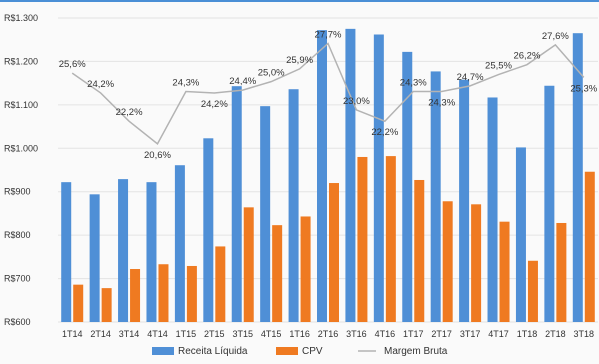 The height and width of the screenshot is (364, 599). Describe the element at coordinates (584, 334) in the screenshot. I see `x-tick-label: 3T18` at that location.